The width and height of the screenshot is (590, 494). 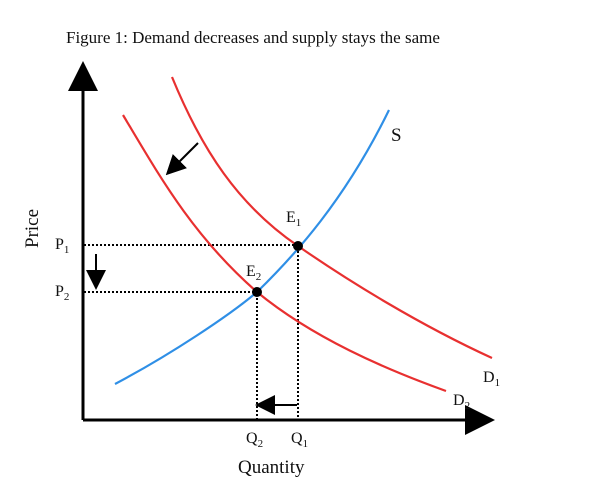 What do you see at coordinates (67, 297) in the screenshot?
I see `p2-subscript: 2` at bounding box center [67, 297].